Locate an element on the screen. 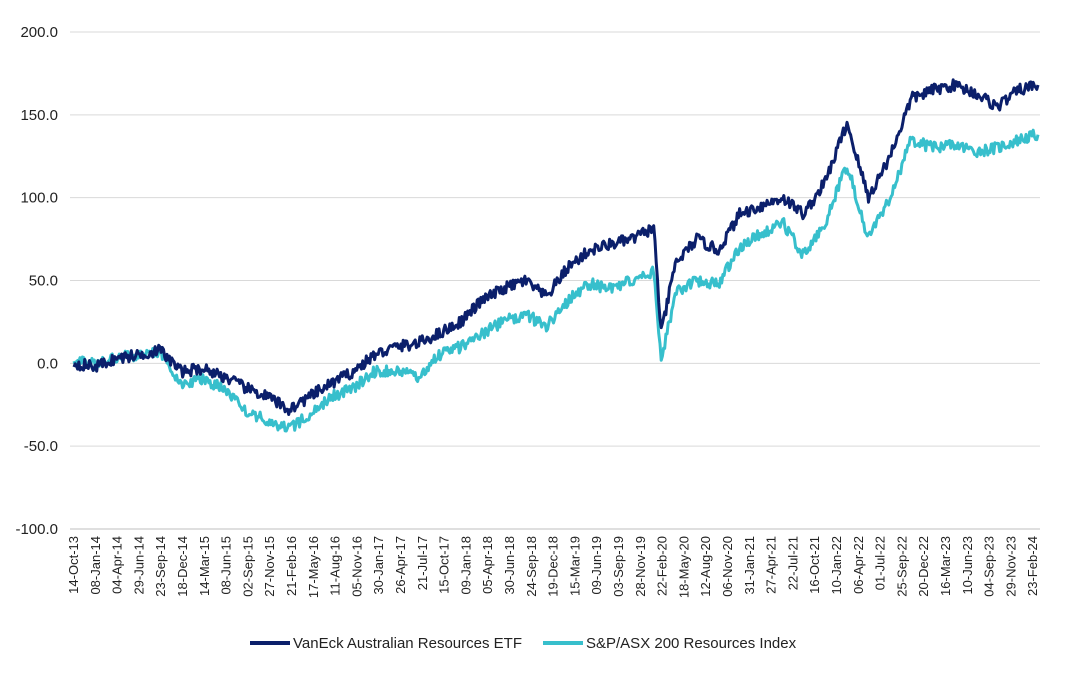 This screenshot has width=1065, height=674. x-tick-label: 03-Sep-19 is located at coordinates (618, 566).